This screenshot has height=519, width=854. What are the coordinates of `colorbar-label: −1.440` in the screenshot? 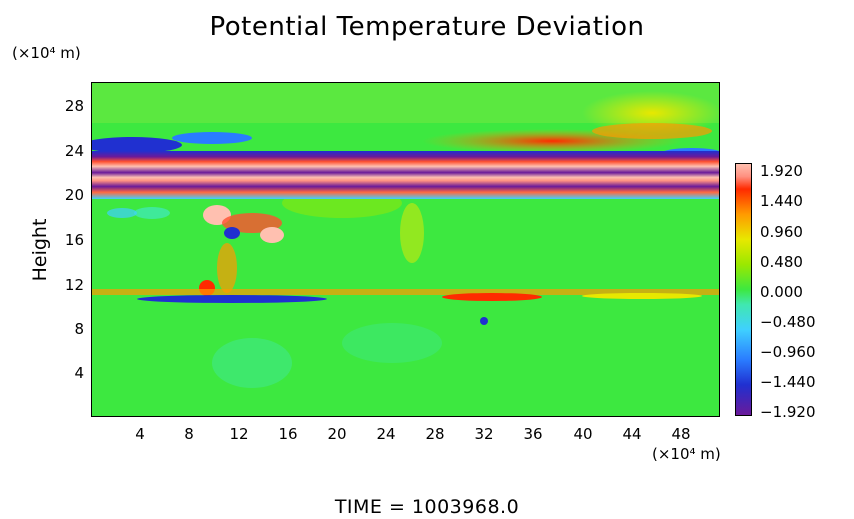 It's located at (788, 382).